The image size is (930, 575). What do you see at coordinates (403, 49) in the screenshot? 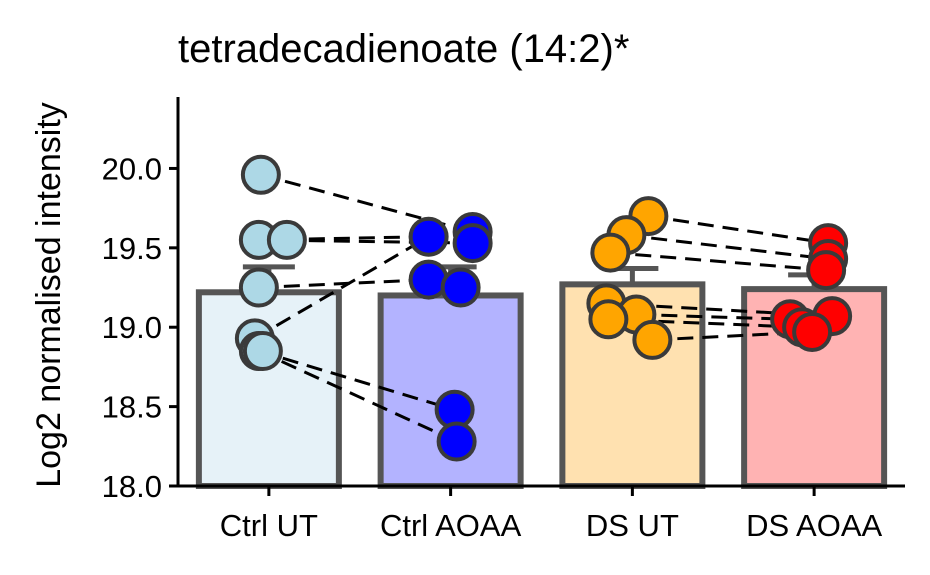
I see `chart-title: tetradecadienoate (14:2)*` at bounding box center [403, 49].